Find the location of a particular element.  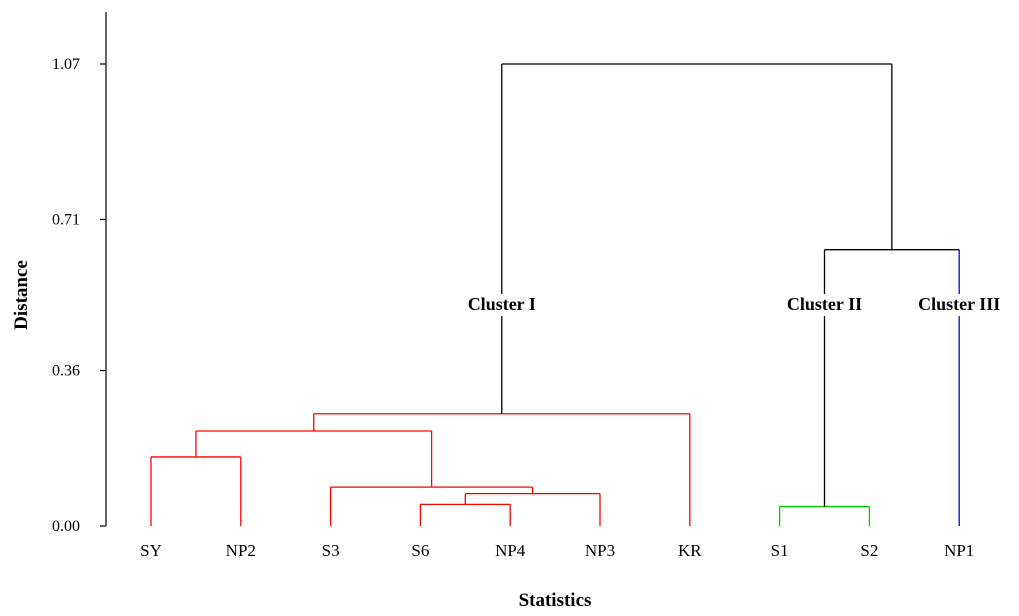

leaf-label: S6 is located at coordinates (420, 550).